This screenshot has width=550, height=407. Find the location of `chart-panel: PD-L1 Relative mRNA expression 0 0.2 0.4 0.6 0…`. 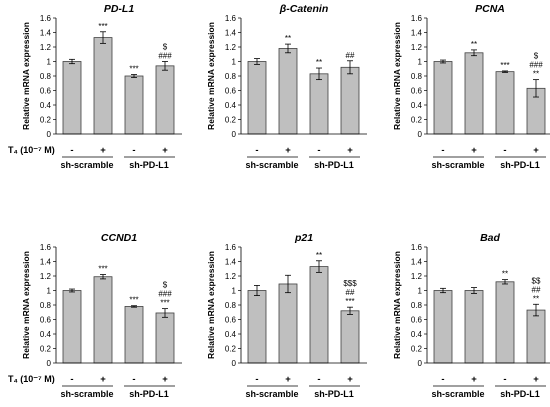

chart-panel: PD-L1 Relative mRNA expression 0 0.2 0.4 0.6 0… is located at coordinates (95, 86).